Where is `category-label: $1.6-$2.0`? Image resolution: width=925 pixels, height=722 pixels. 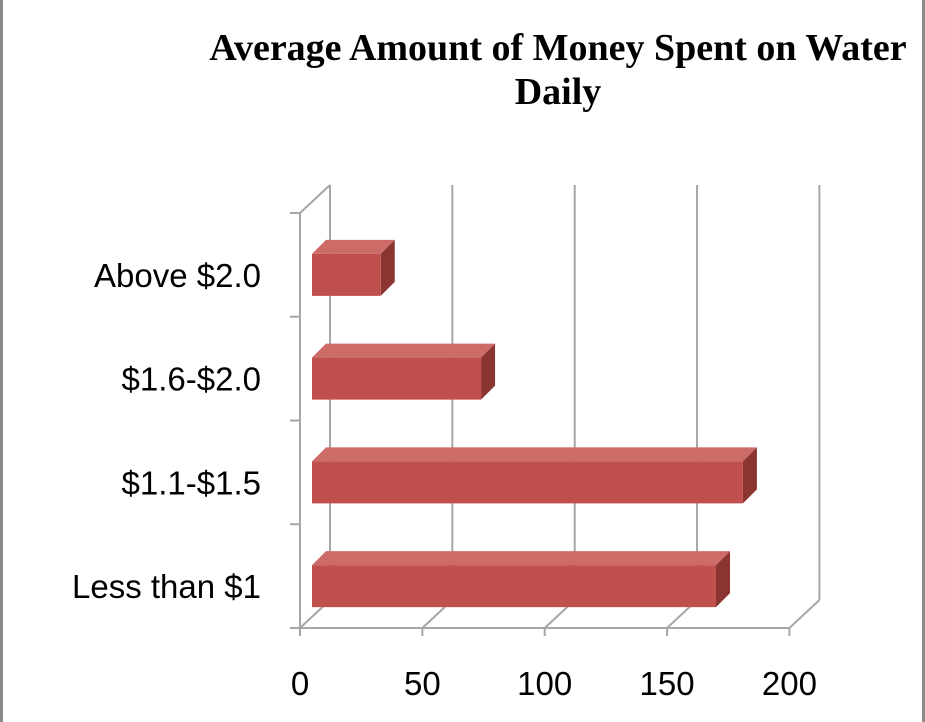
category-label: $1.6-$2.0 is located at coordinates (191, 379).